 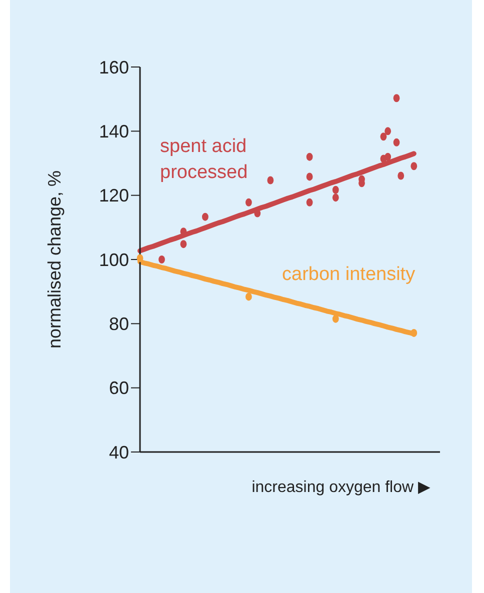 I want to click on series-label: carbon intensity, so click(x=349, y=274).